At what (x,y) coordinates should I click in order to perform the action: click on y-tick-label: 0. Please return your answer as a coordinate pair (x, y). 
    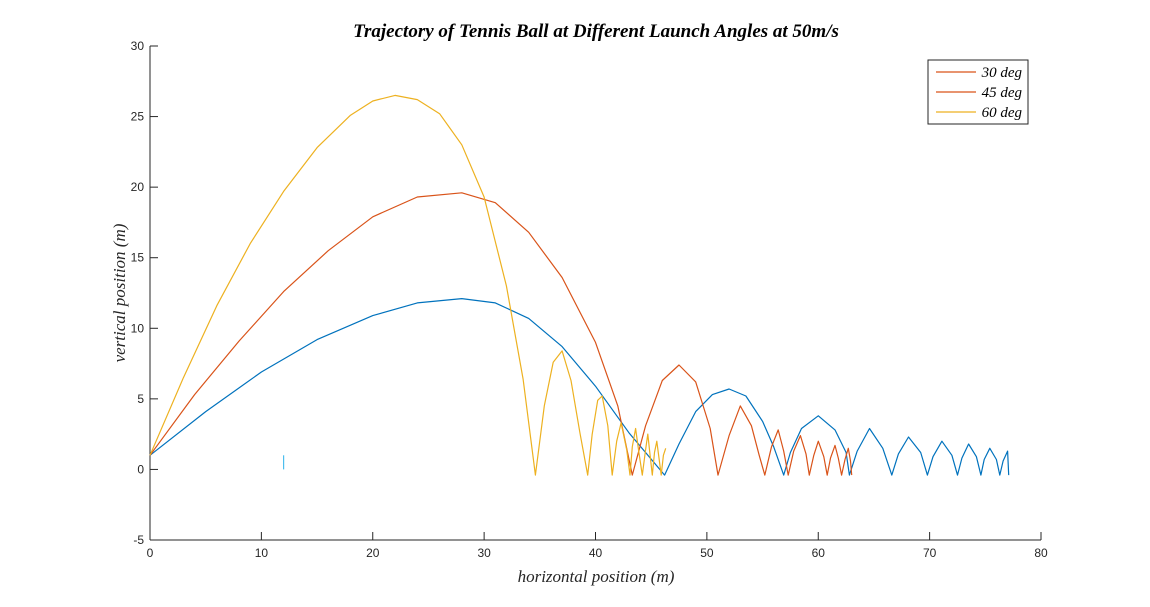
    Looking at the image, I should click on (140, 469).